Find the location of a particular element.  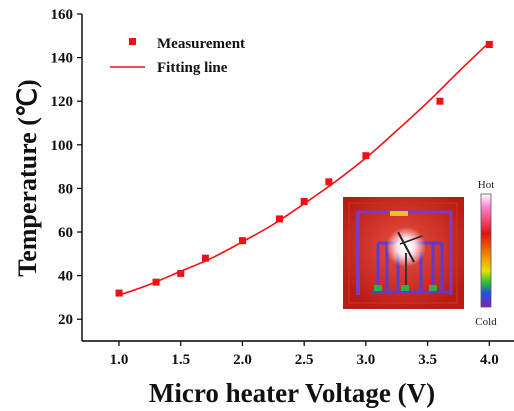

x-tick-label: 3.5 is located at coordinates (427, 360).